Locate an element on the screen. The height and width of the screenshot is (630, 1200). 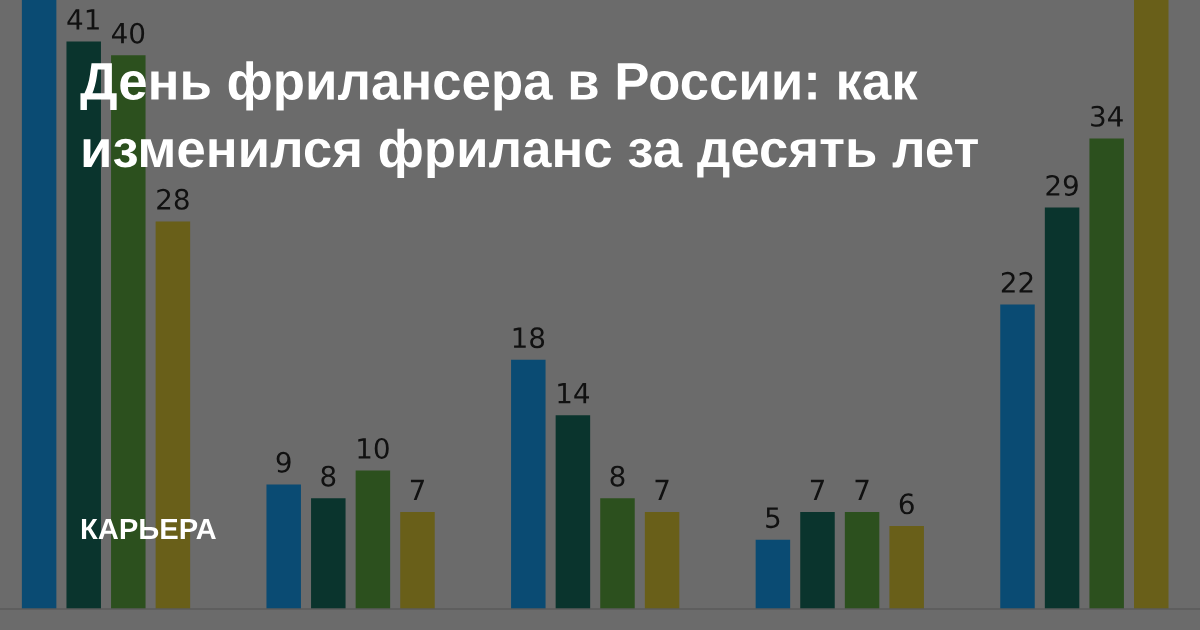
data-label: 14 is located at coordinates (574, 393).